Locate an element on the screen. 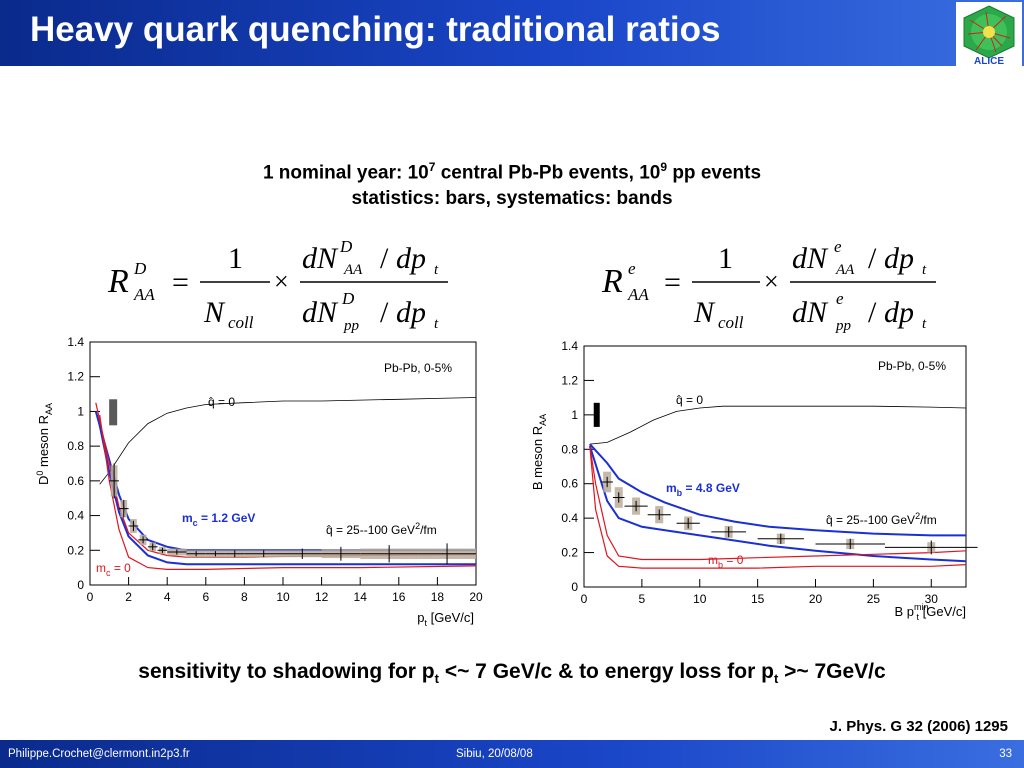 The width and height of the screenshot is (1024, 768). mass-red-label: mc = 0 is located at coordinates (113, 569).